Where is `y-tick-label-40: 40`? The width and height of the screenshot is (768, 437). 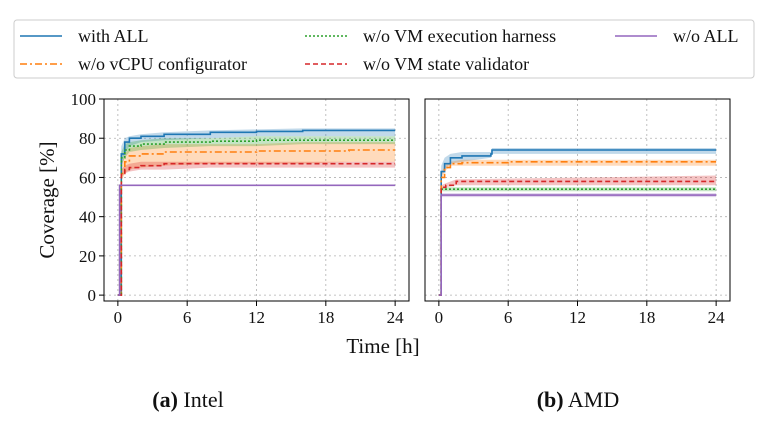
y-tick-label-40: 40 is located at coordinates (87, 217).